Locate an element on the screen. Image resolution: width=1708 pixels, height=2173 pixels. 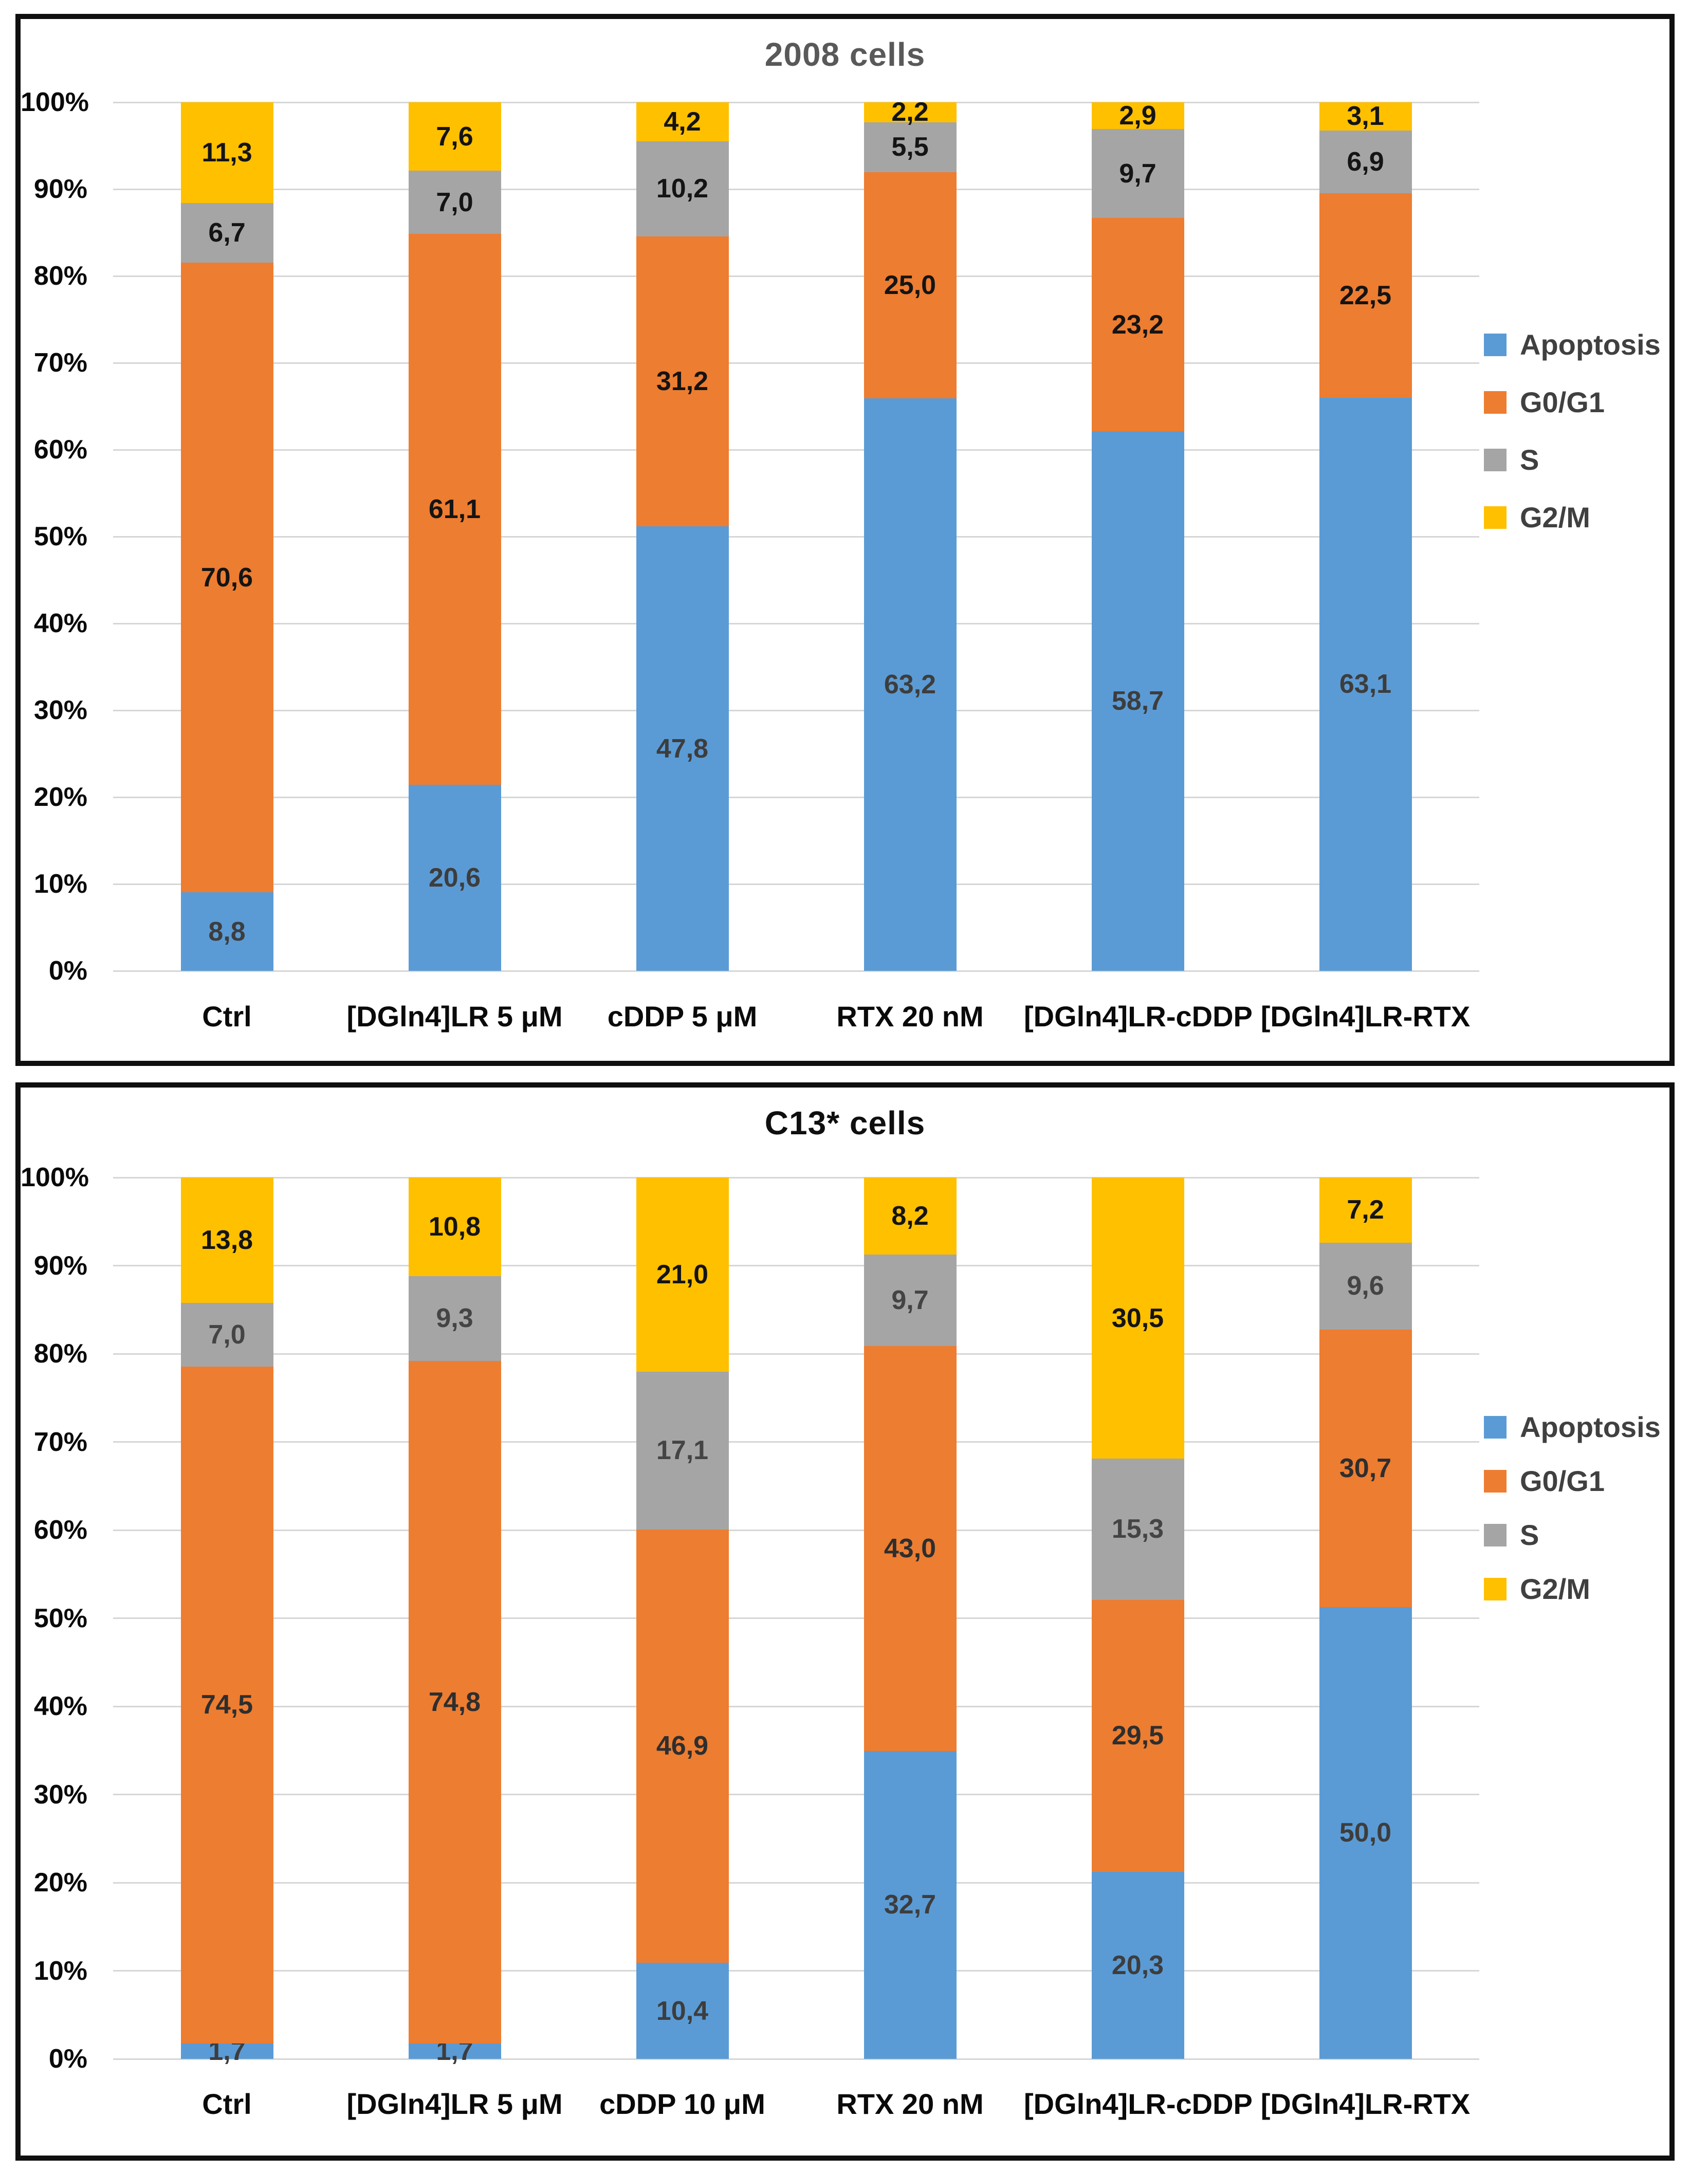
bar-segment-g2-m: 7,6 is located at coordinates (455, 137).